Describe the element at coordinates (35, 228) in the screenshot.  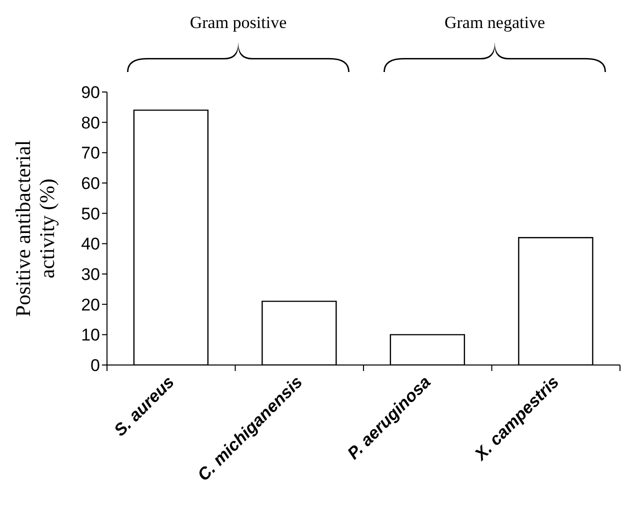
I see `y-axis-title: Positive antibacterial activity (%)` at that location.